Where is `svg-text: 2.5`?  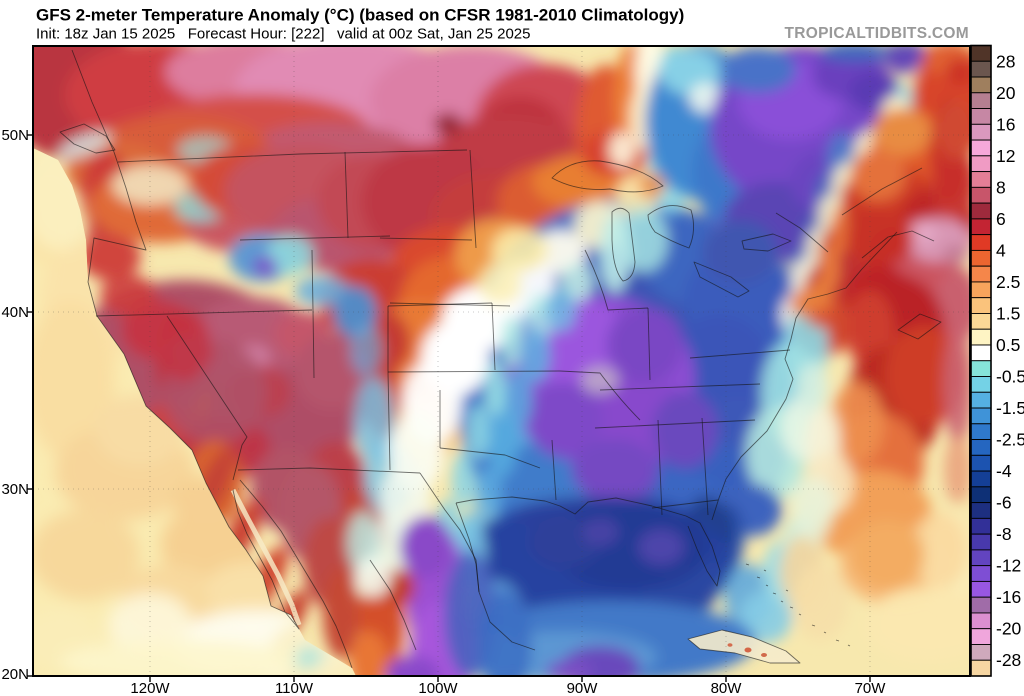
svg-text: 2.5 is located at coordinates (1008, 282).